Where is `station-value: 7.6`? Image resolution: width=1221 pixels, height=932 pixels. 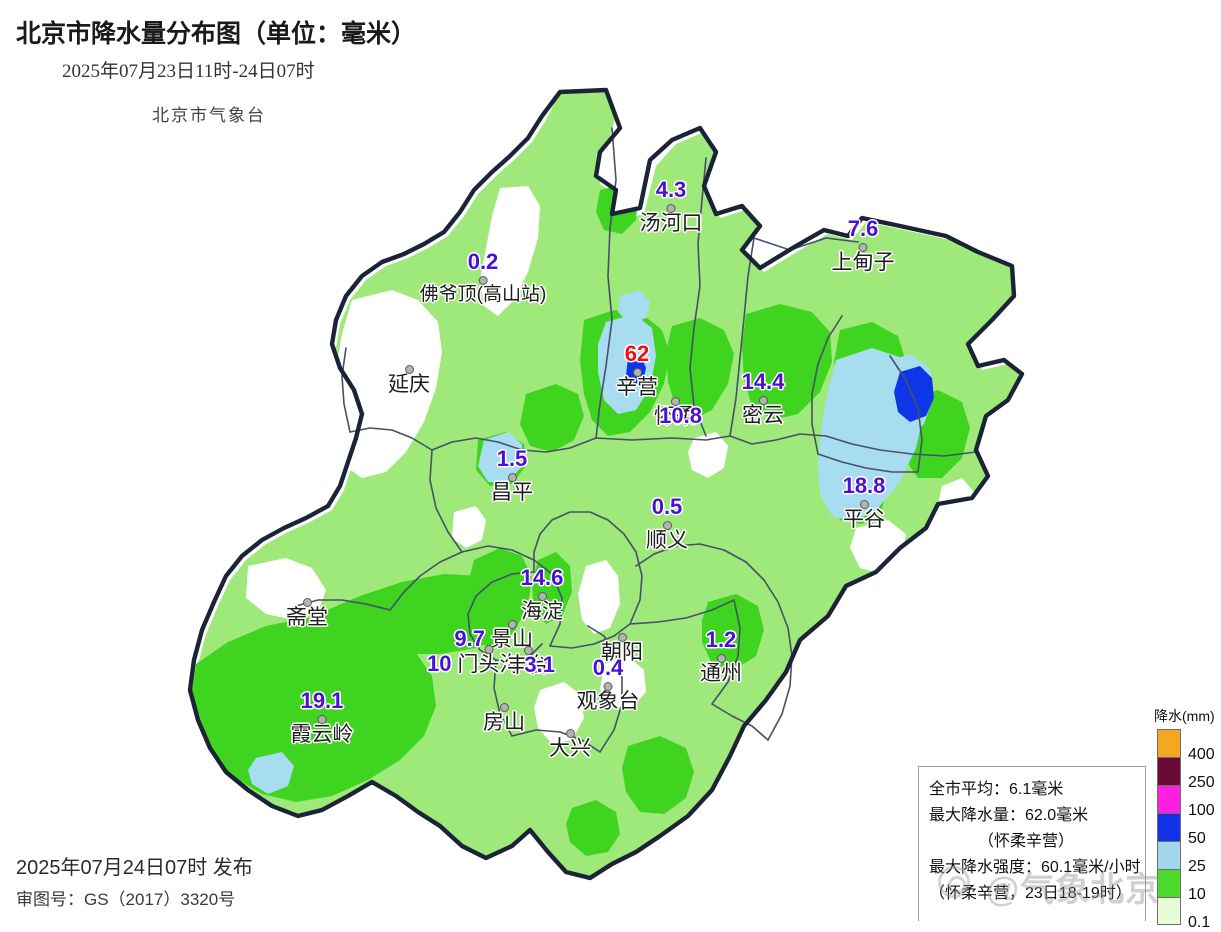
station-value: 7.6 is located at coordinates (863, 228).